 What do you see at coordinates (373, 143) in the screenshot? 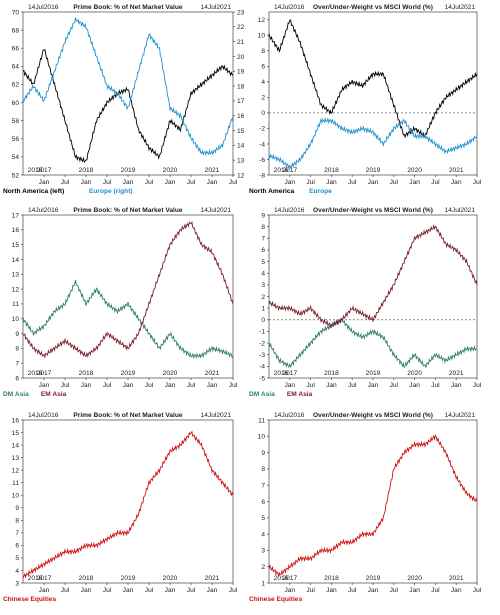
I see `series-line-europe` at bounding box center [373, 143].